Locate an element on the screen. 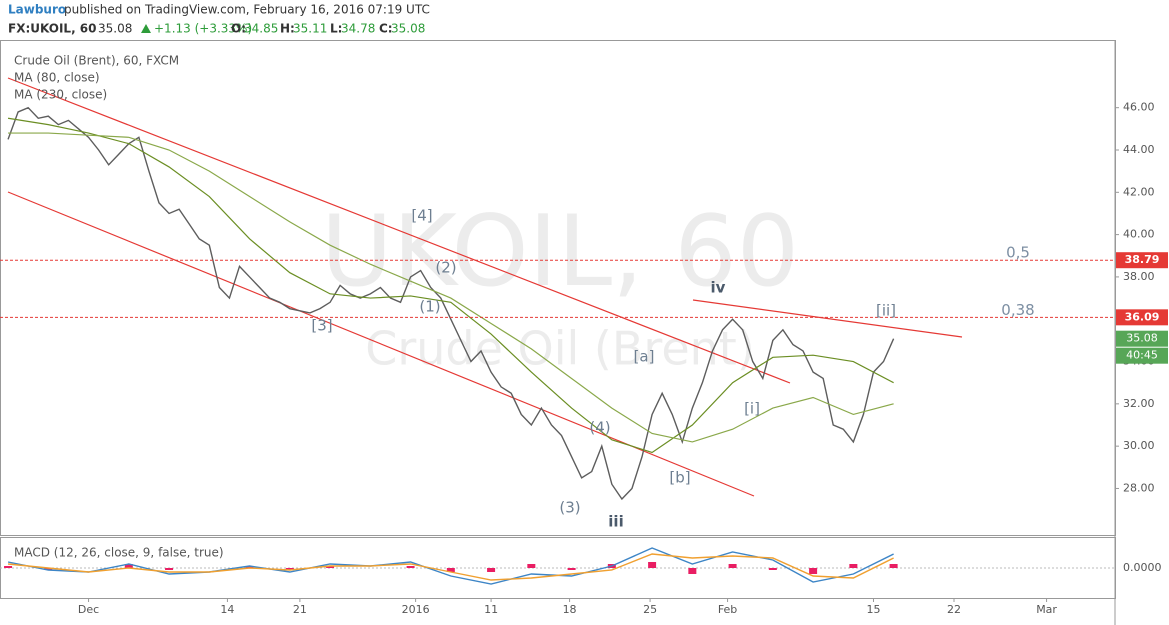 The height and width of the screenshot is (625, 1169). wave-label: (3) is located at coordinates (569, 508).